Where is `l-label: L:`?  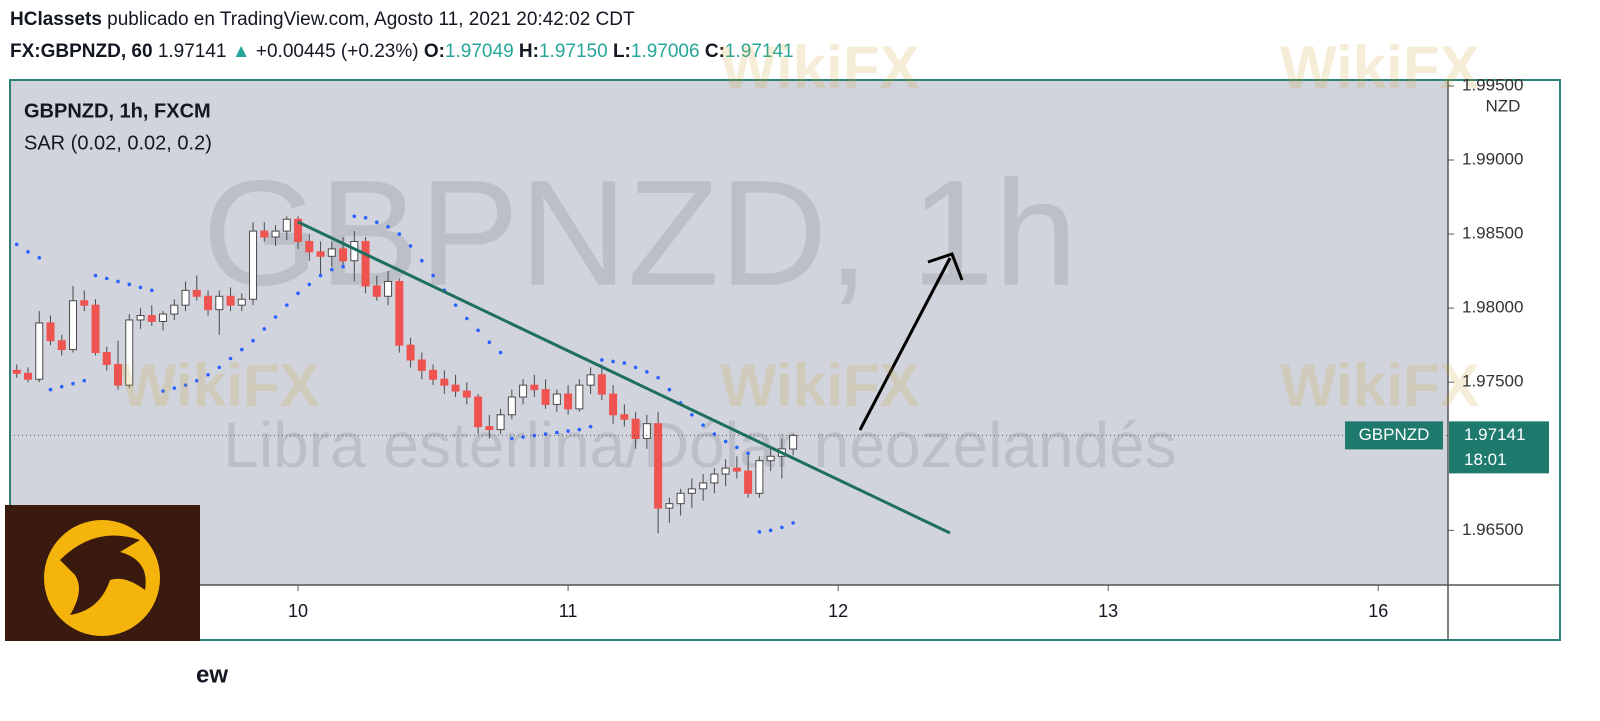 l-label: L: is located at coordinates (622, 51).